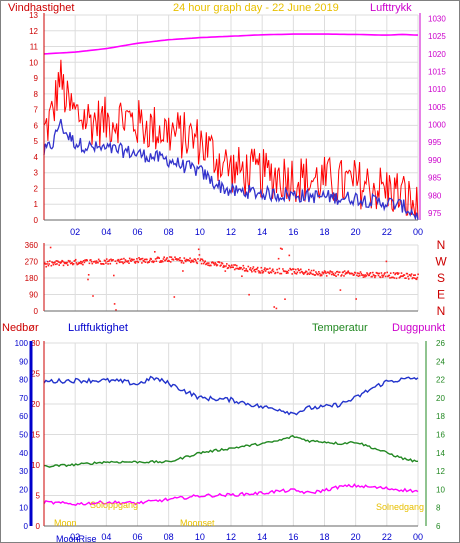 The width and height of the screenshot is (460, 543). What do you see at coordinates (22, 343) in the screenshot?
I see `precip-tick-label: 100` at bounding box center [22, 343].